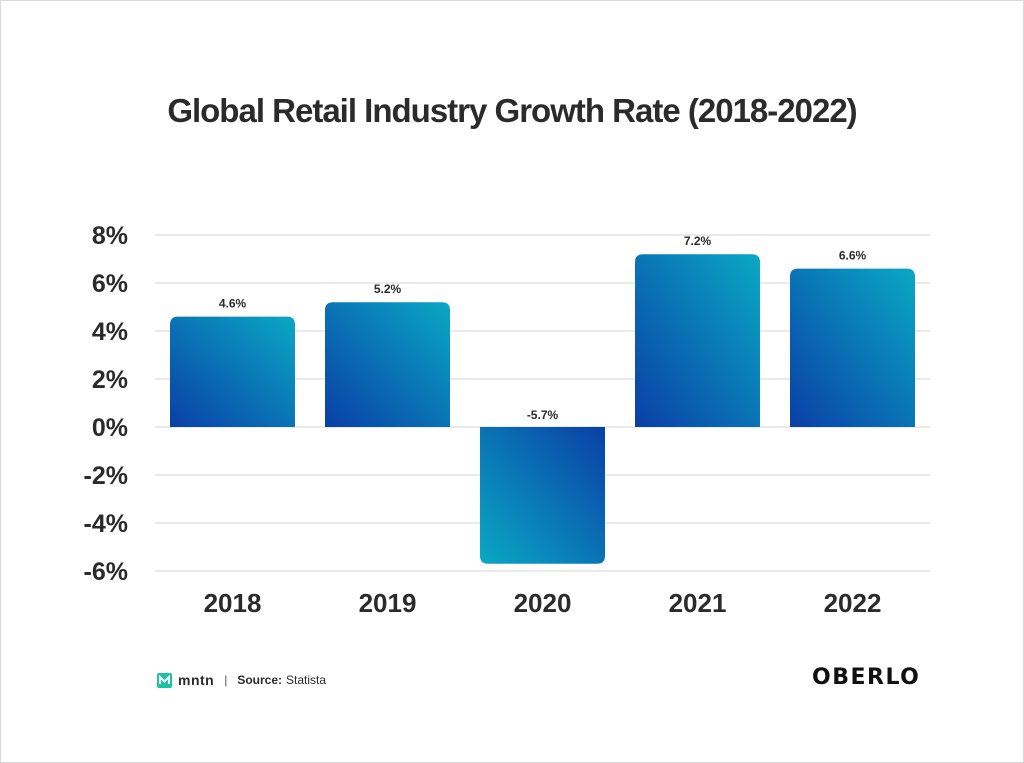  Describe the element at coordinates (306, 680) in the screenshot. I see `source-value: Statista` at that location.